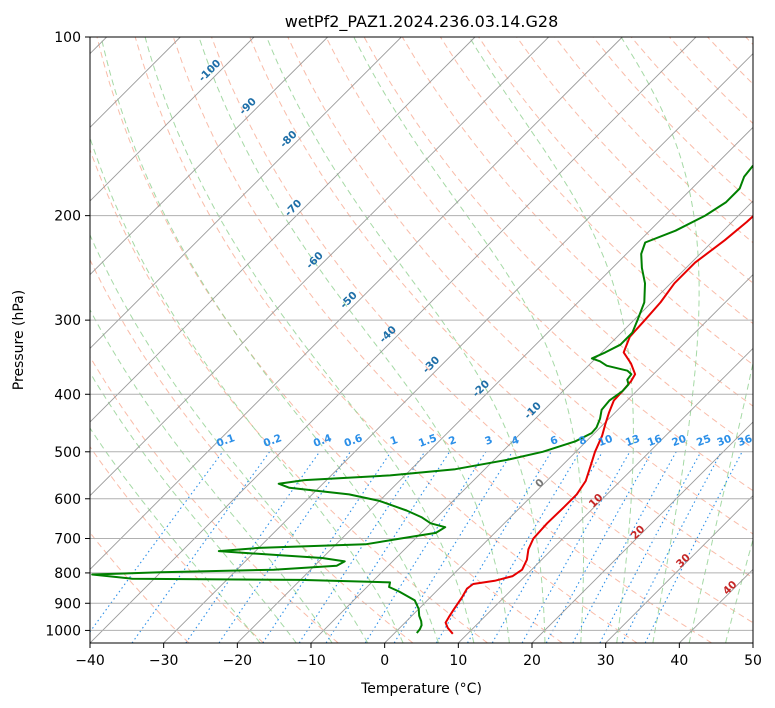  Describe the element at coordinates (655, 441) in the screenshot. I see `mixing-ratio-label: 16` at that location.